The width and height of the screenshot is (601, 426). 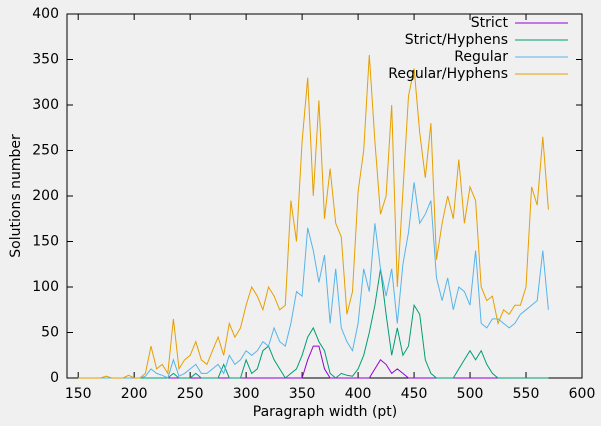 I want to click on y-axis-label: Solutions number, so click(x=16, y=196).